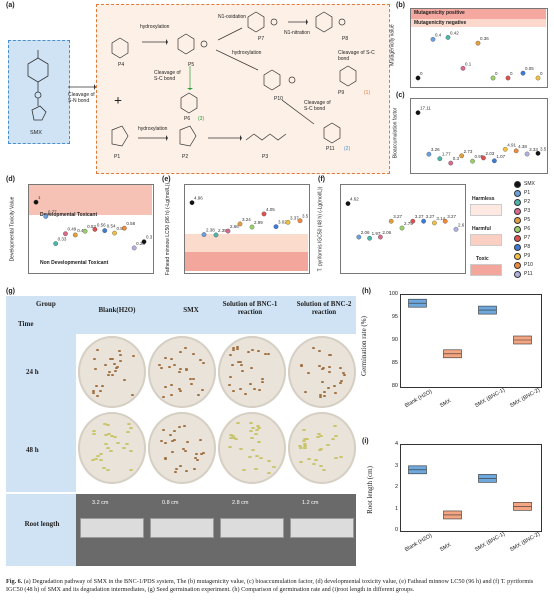  What do you see at coordinates (167, 76) in the screenshot?
I see `cleavage-sc-left-label: Cleavage of S-C bond` at bounding box center [167, 76].